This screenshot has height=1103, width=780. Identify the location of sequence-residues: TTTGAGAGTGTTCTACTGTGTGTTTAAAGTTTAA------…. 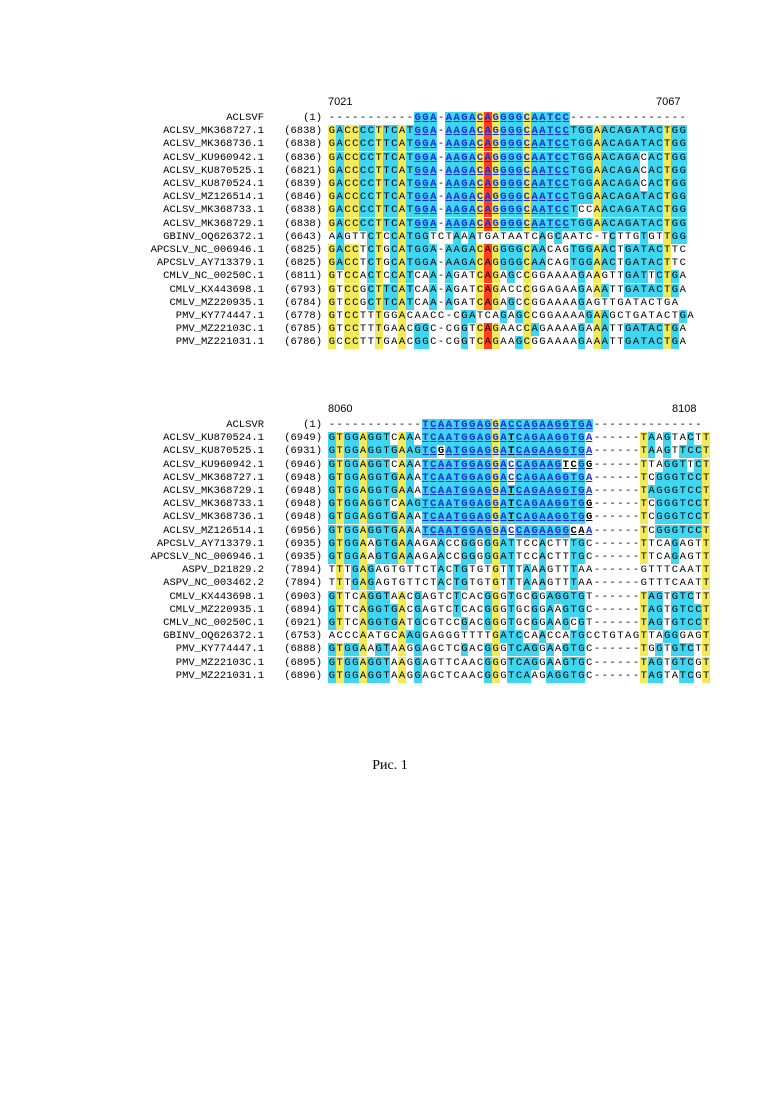
(519, 570).